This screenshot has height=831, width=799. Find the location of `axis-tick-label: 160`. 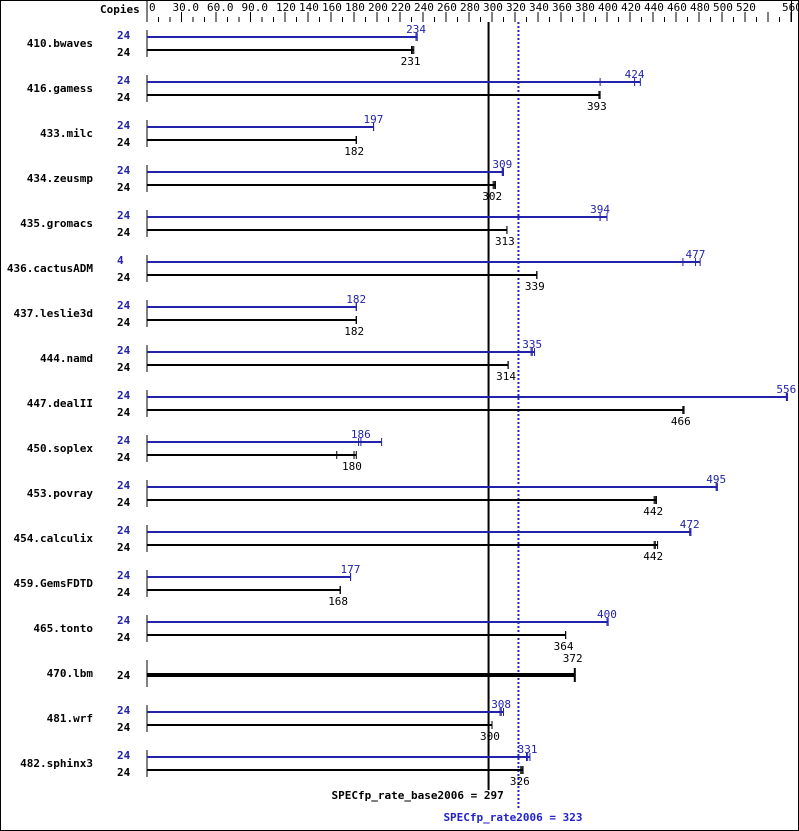

axis-tick-label: 160 is located at coordinates (332, 7).